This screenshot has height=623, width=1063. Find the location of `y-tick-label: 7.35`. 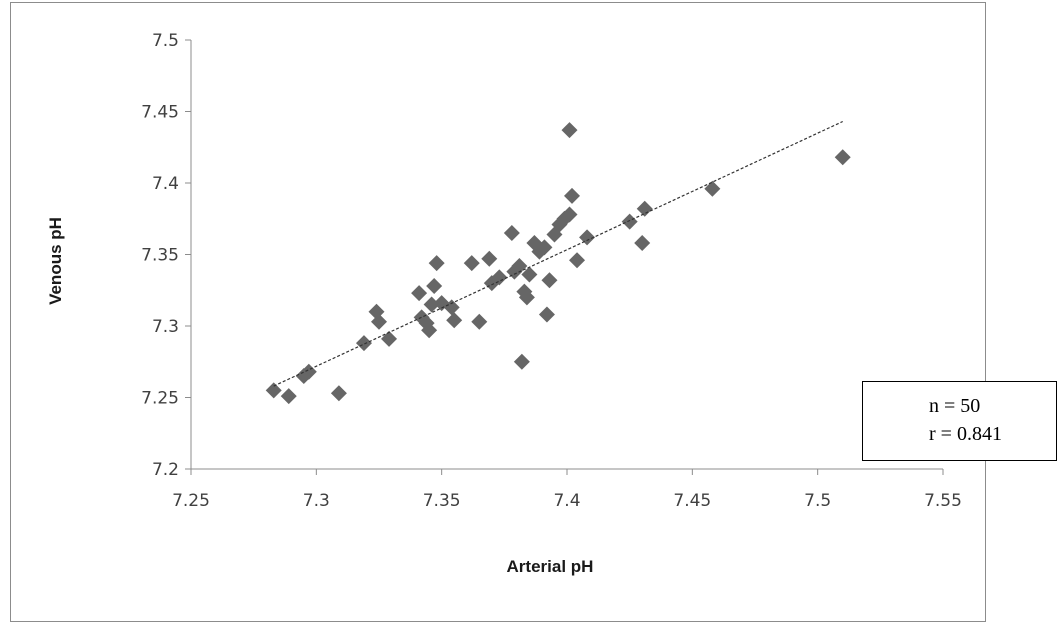

y-tick-label: 7.35 is located at coordinates (160, 256).